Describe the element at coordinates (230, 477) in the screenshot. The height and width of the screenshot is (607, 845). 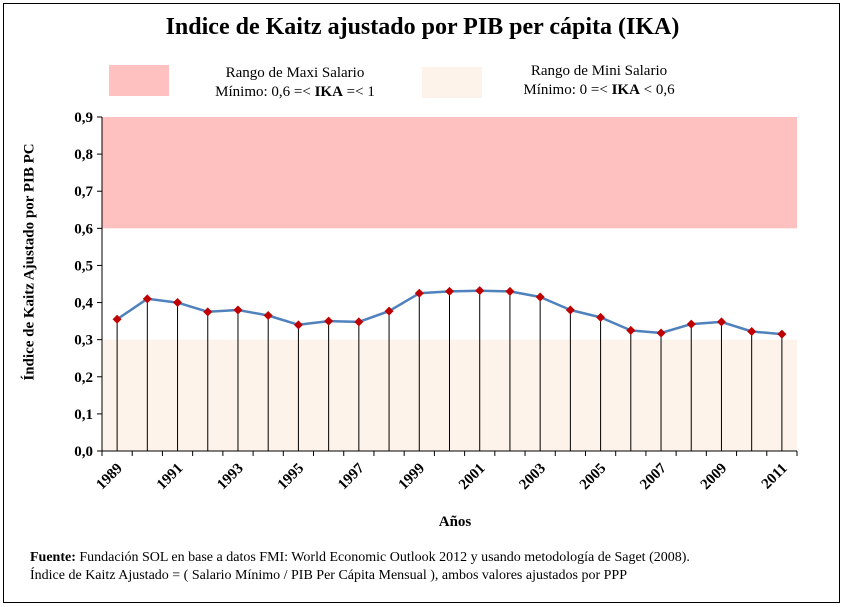
I see `x-tick-label: 1993` at that location.